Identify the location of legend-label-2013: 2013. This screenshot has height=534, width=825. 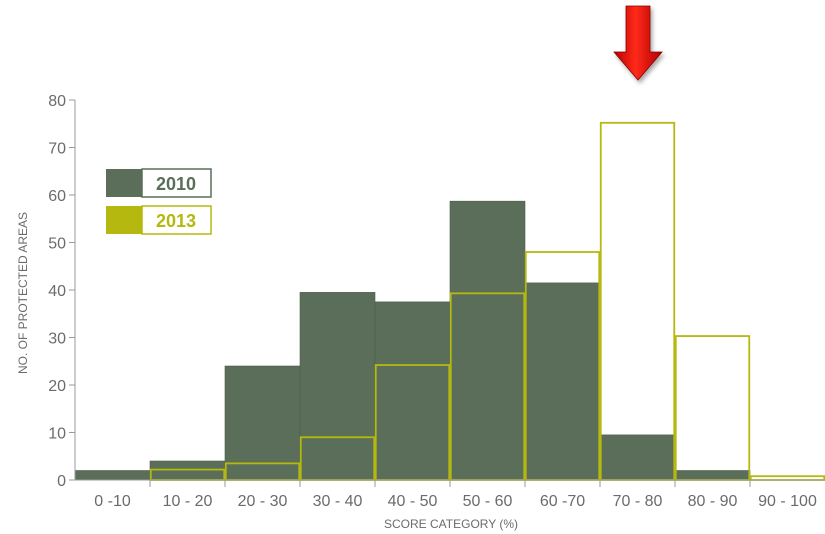
(176, 221).